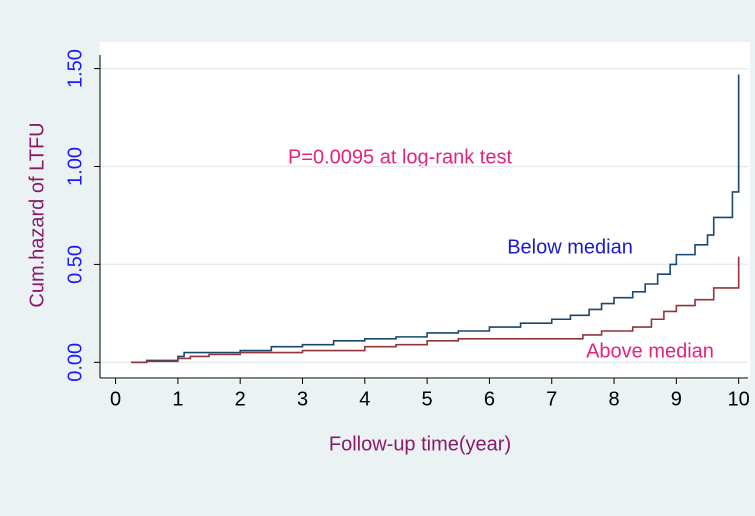 The image size is (755, 516). What do you see at coordinates (400, 157) in the screenshot?
I see `annotation: P=0.0095 at log-rank test` at bounding box center [400, 157].